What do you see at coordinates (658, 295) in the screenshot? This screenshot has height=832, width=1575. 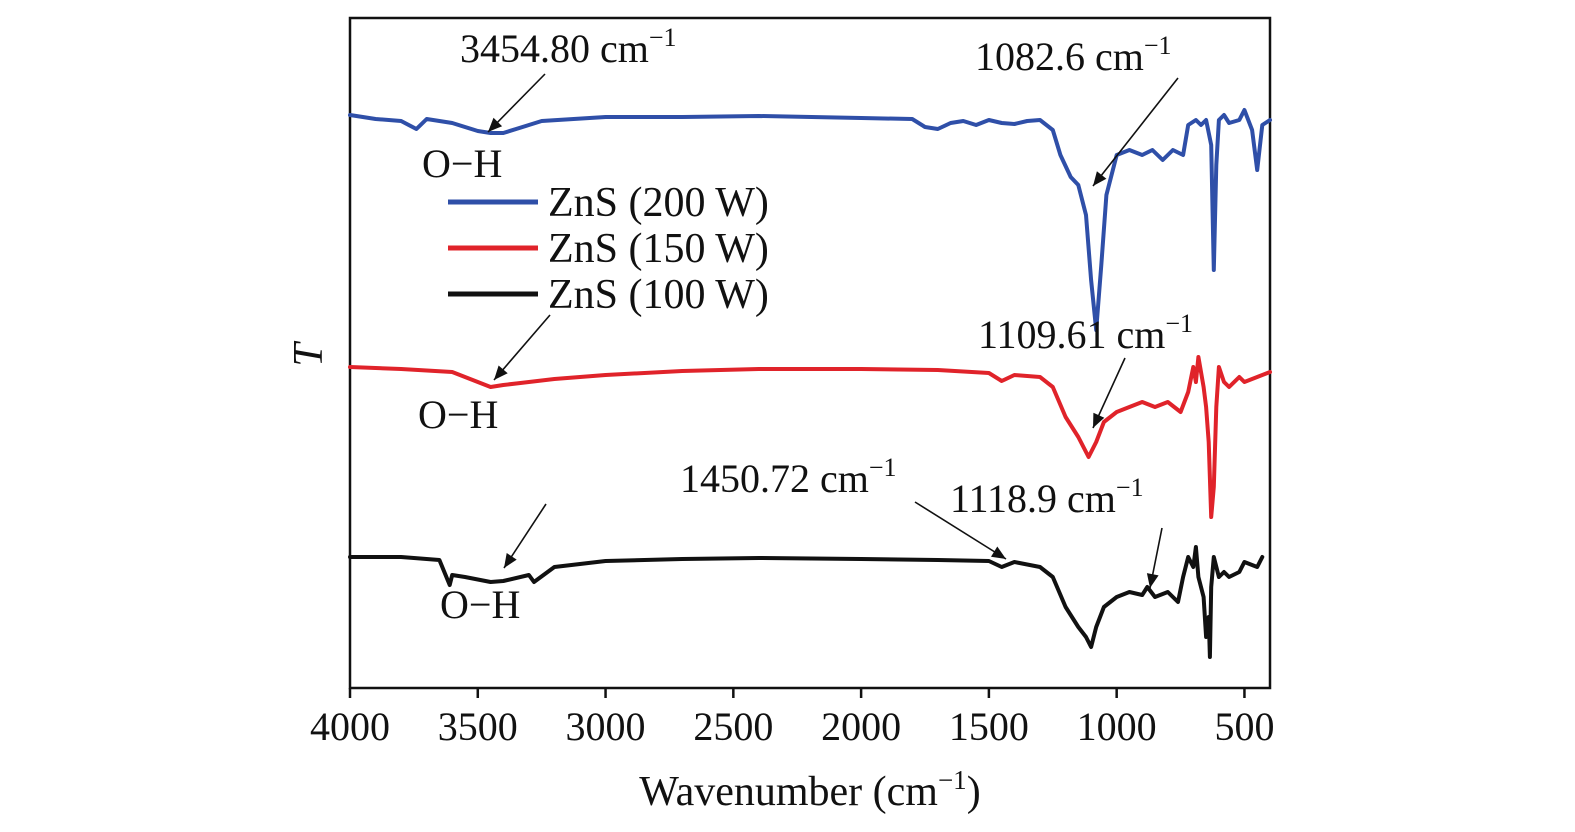 I see `legend-label: ZnS (100 W)` at bounding box center [658, 295].